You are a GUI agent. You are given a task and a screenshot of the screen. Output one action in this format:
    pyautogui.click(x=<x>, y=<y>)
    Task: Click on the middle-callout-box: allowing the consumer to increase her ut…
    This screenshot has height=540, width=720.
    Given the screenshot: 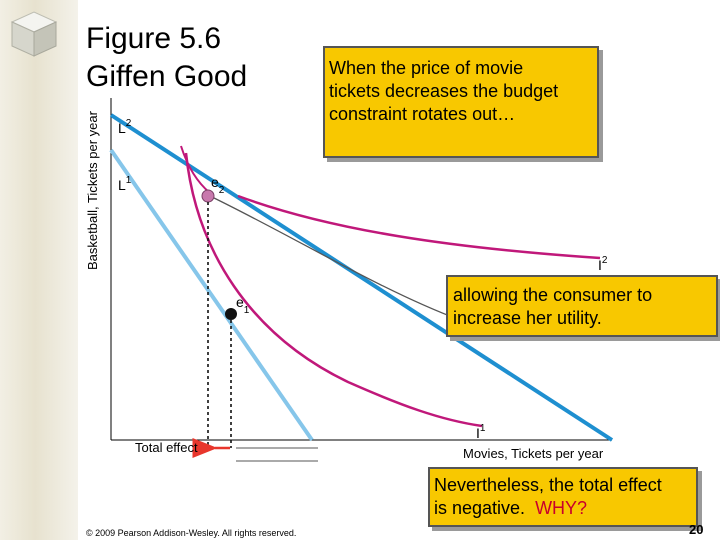 What is the action you would take?
    pyautogui.click(x=582, y=306)
    